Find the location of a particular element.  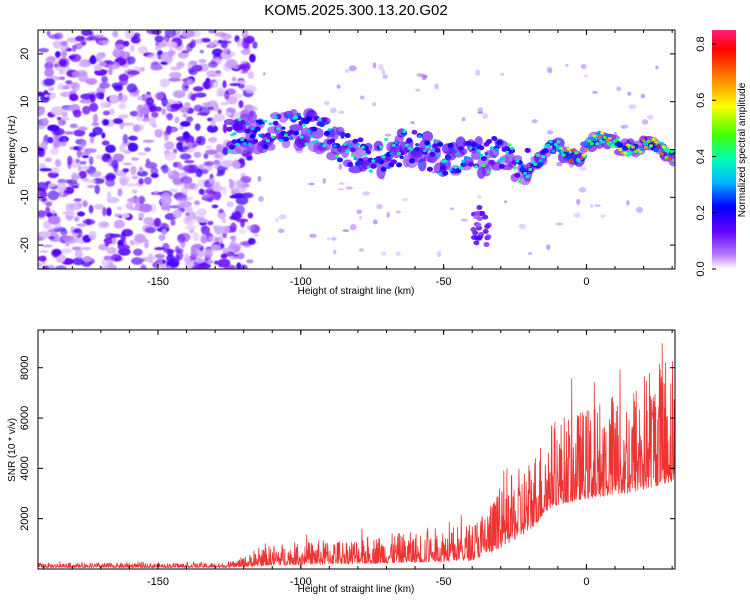

spectrogram-y-label: Frequency (Hz) is located at coordinates (12, 150).